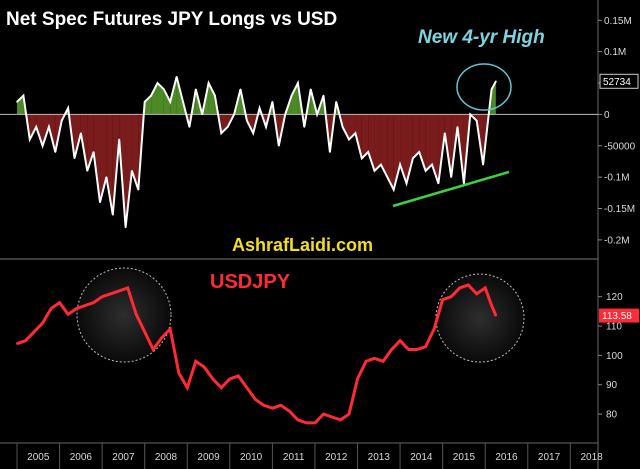  I want to click on last-value-label: 52734, so click(617, 82).